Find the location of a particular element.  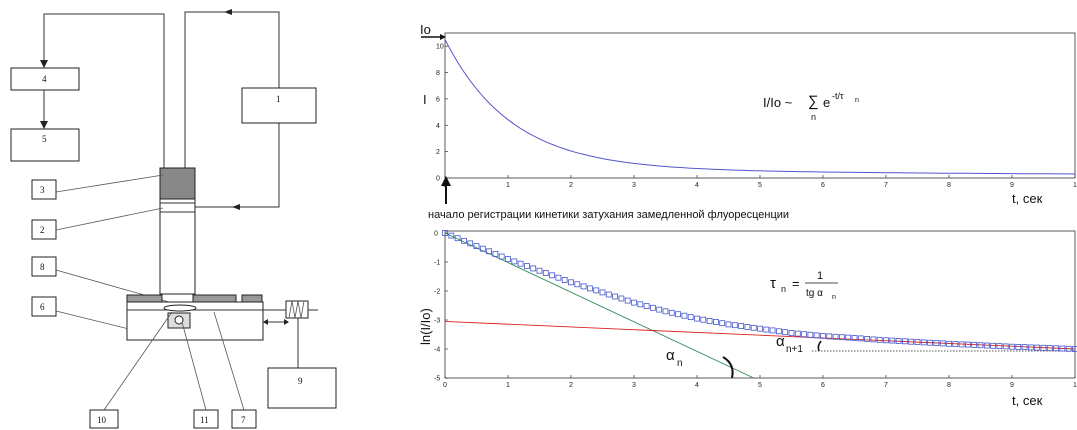

wire-1-bottom is located at coordinates (237, 165).